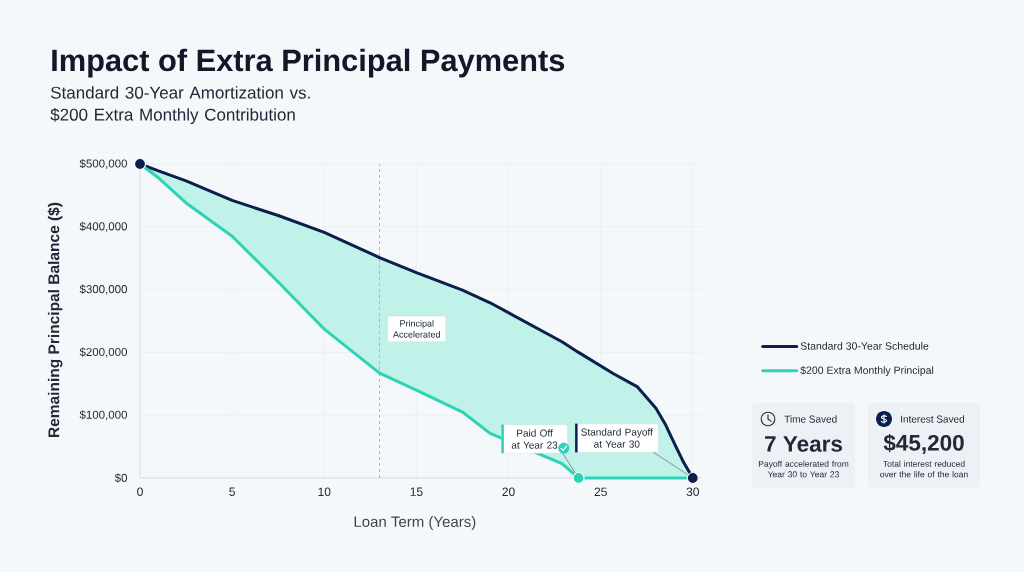  I want to click on legend-label: $200 Extra Monthly Principal, so click(867, 371).